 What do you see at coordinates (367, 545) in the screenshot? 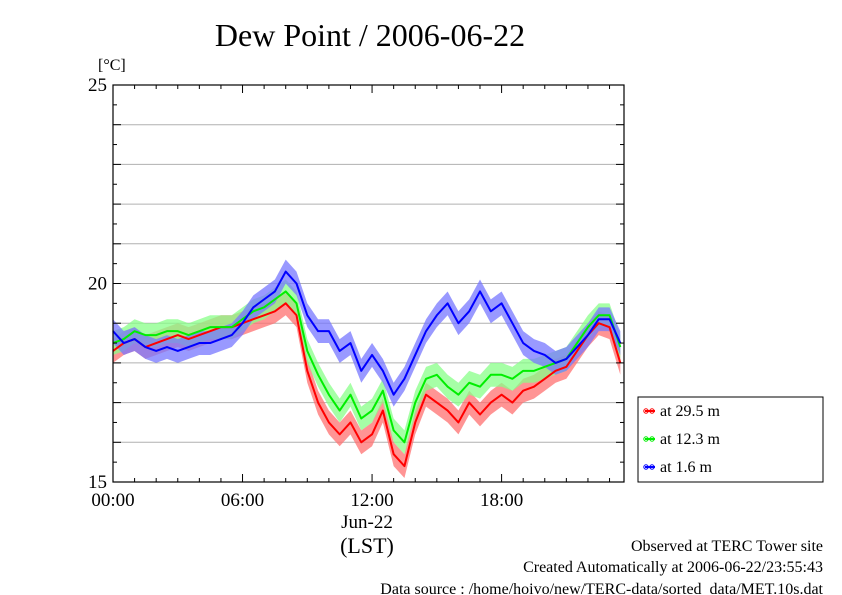
I see `x-axis-title: (LST)` at bounding box center [367, 545].